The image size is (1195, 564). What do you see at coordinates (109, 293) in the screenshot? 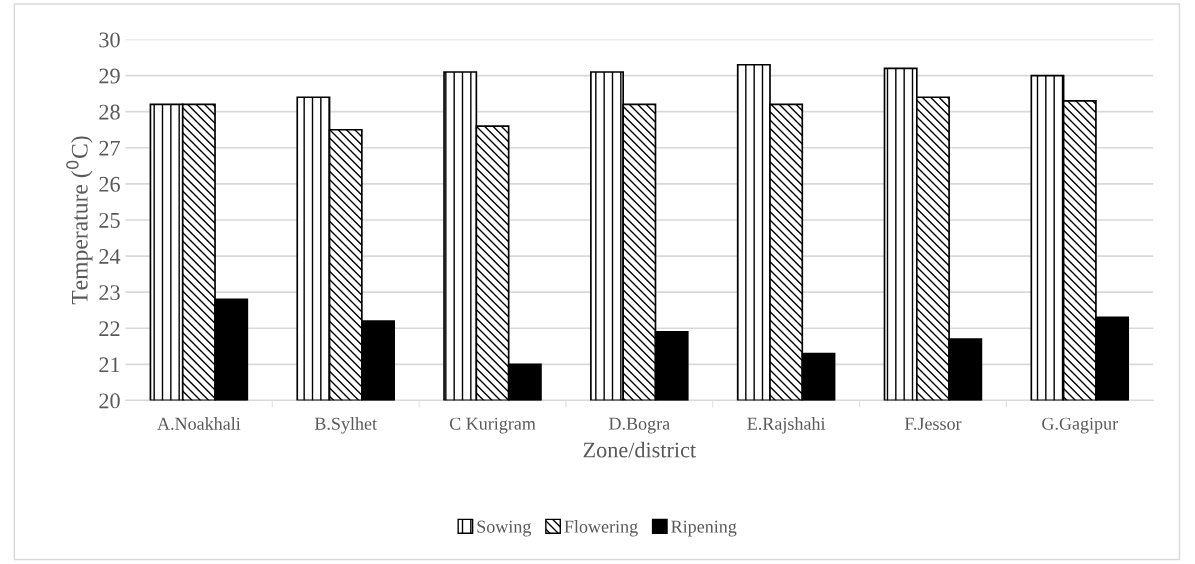
I see `y-tick-label: 23` at bounding box center [109, 293].